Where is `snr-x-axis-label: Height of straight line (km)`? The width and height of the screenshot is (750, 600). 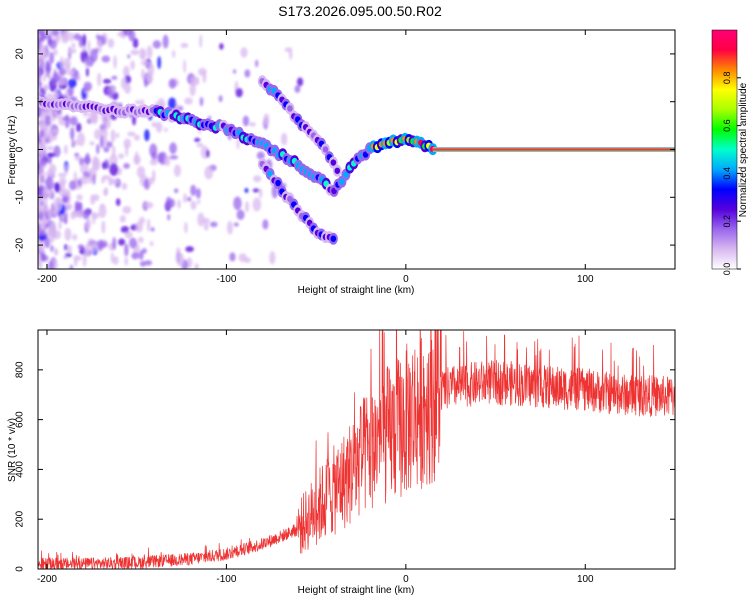 snr-x-axis-label: Height of straight line (km) is located at coordinates (356, 590).